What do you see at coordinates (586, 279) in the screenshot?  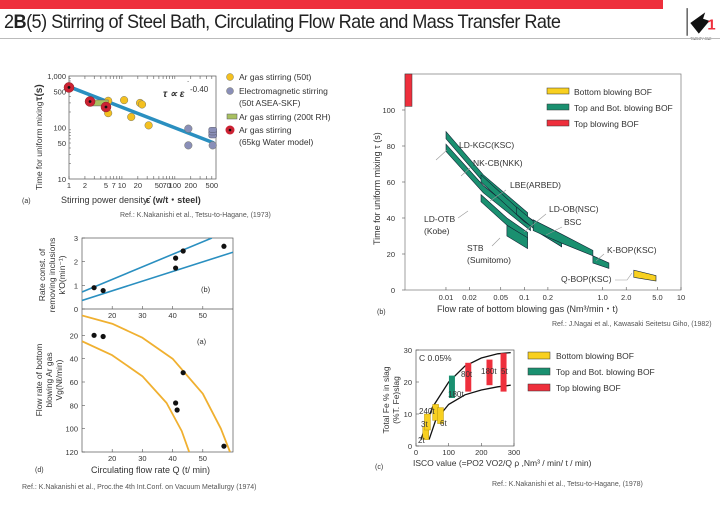 I see `chart-b-band-label: Q-BOP(KSC)` at bounding box center [586, 279].